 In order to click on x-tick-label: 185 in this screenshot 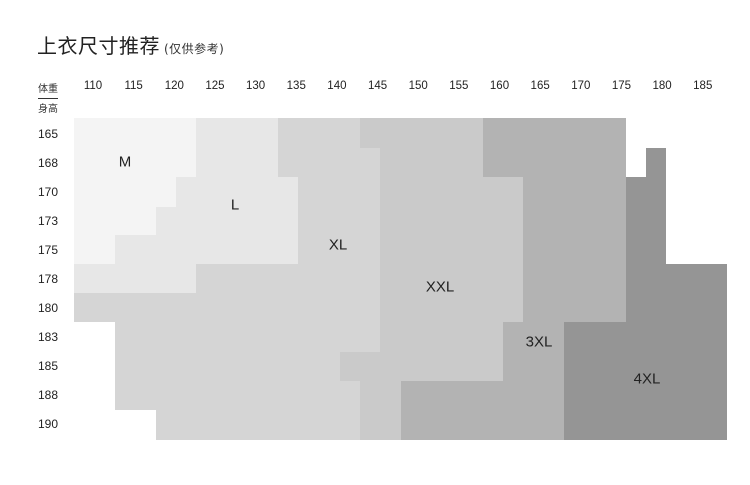, I will do `click(703, 86)`.